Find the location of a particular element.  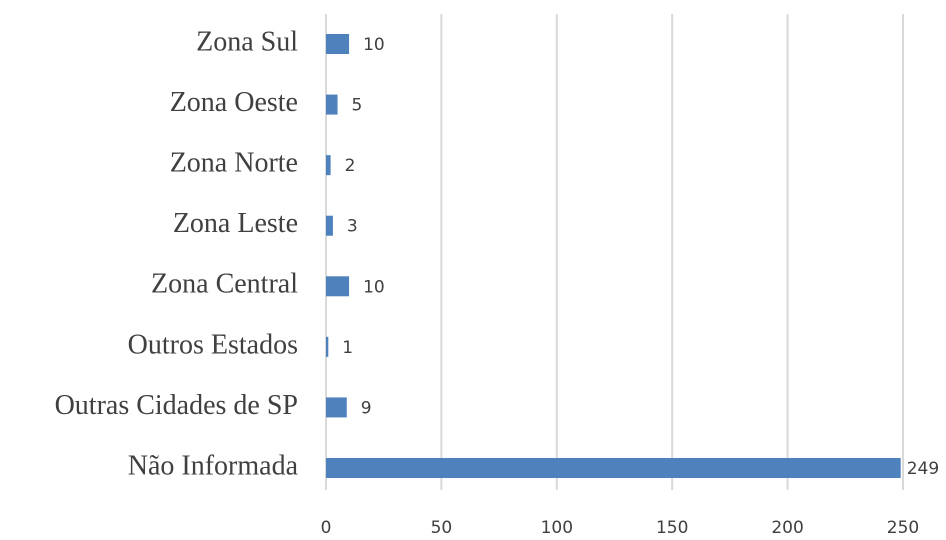

value-label: 3 is located at coordinates (352, 227).